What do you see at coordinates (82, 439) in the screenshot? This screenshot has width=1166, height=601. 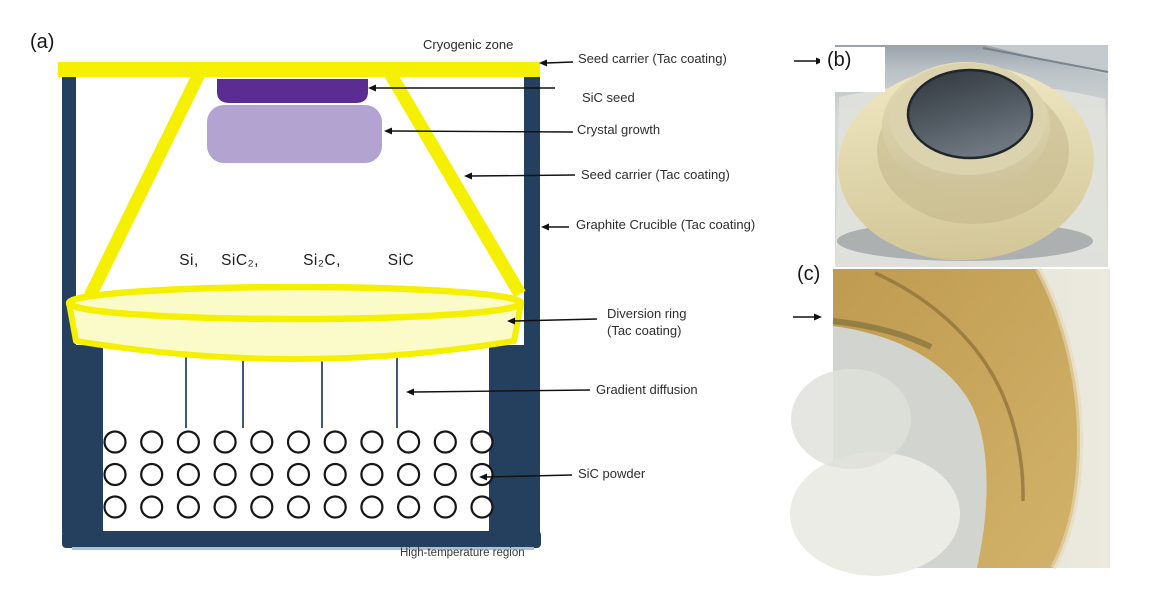 I see `crucible-left-ledge` at bounding box center [82, 439].